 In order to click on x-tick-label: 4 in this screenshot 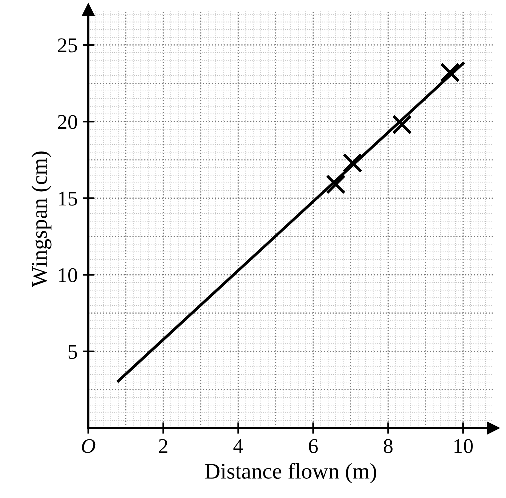, I will do `click(239, 446)`.